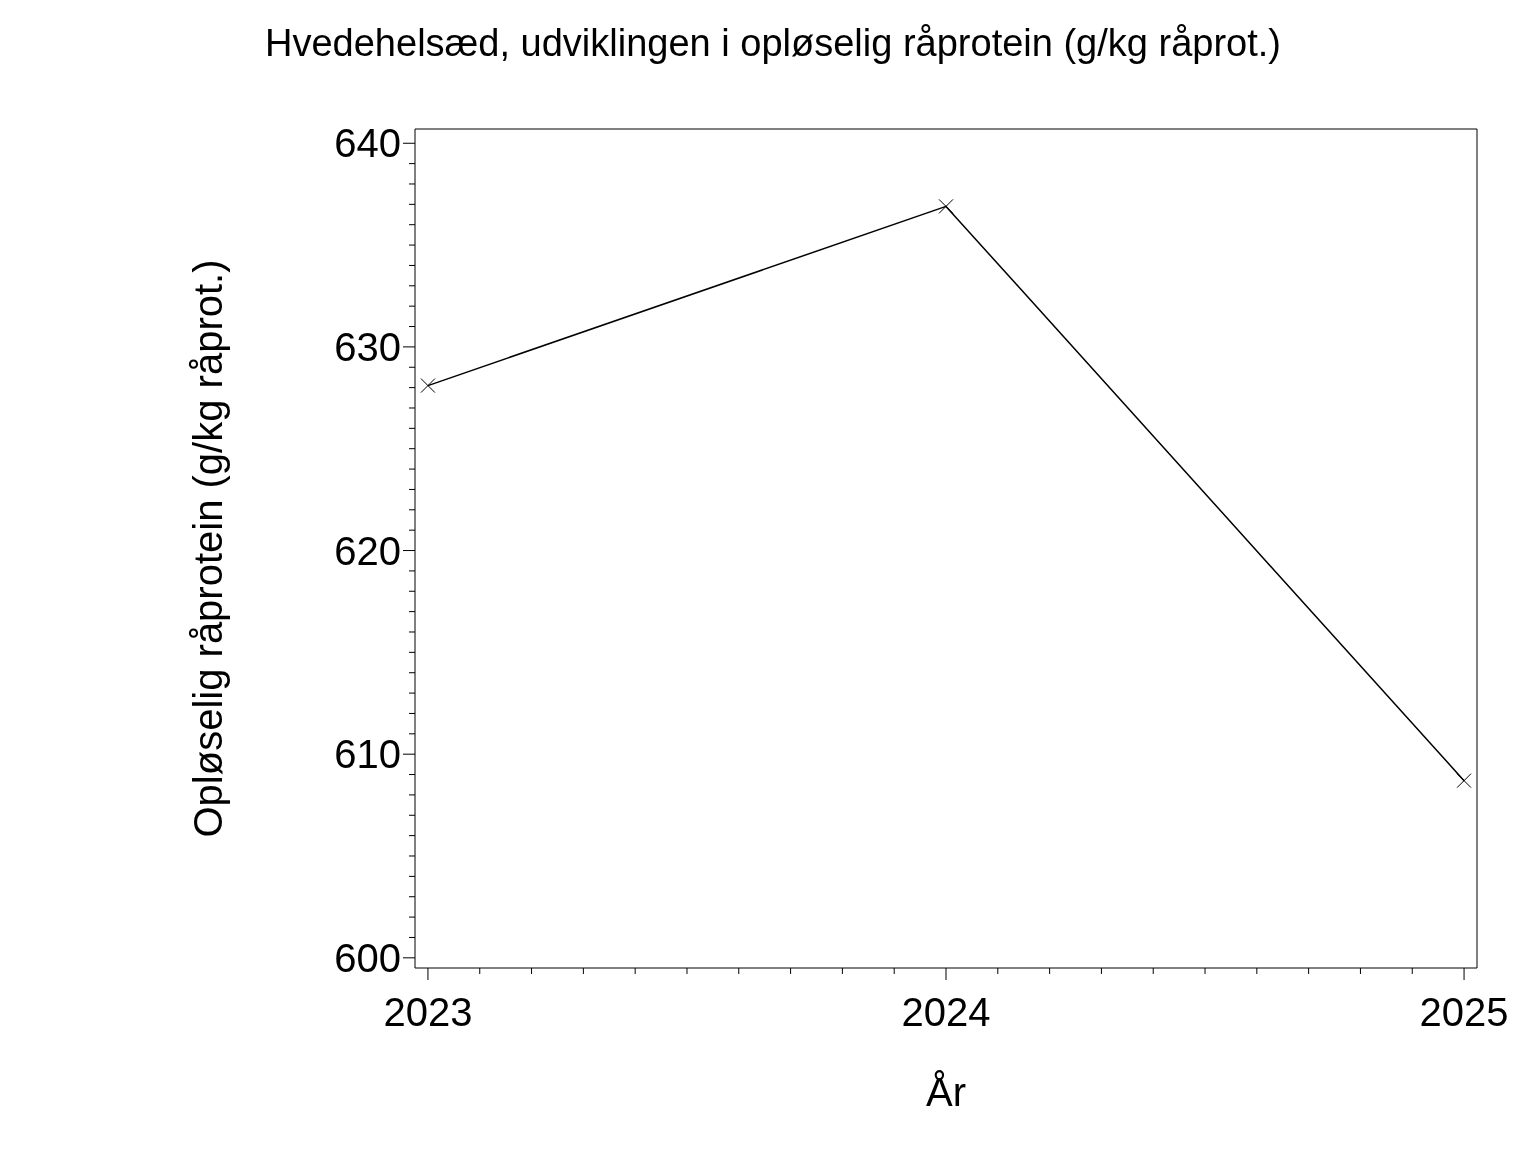 The image size is (1536, 1152). I want to click on y-tick-label: 630, so click(367, 346).